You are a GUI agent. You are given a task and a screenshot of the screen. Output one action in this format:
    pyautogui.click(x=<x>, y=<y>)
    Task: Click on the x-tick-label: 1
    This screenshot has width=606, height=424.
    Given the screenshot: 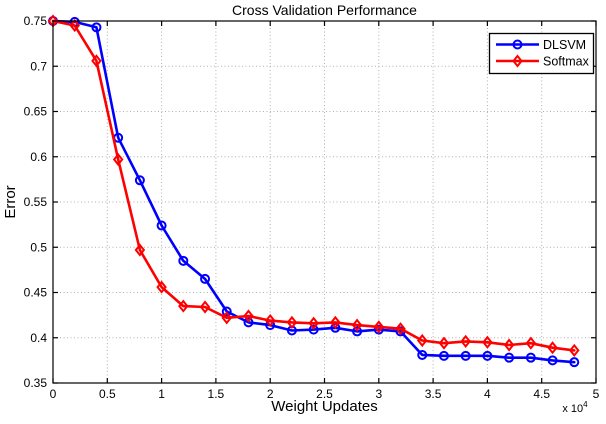 What is the action you would take?
    pyautogui.click(x=161, y=394)
    